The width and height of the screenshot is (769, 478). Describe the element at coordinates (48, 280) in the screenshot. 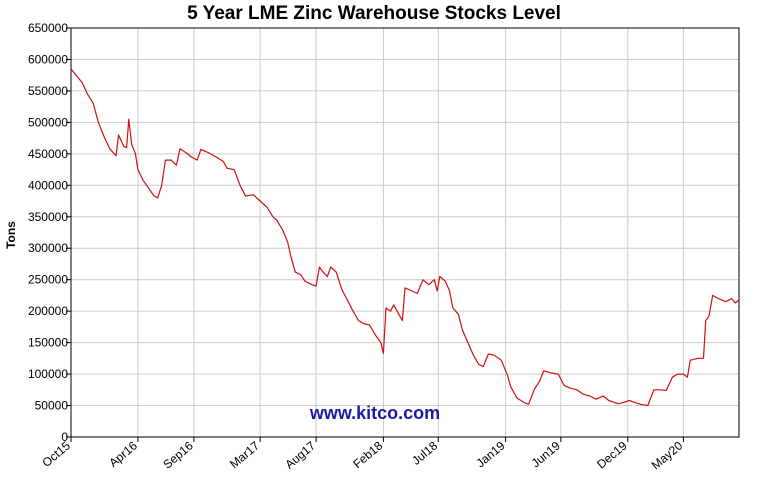

I see `y-tick-label: 250000` at that location.